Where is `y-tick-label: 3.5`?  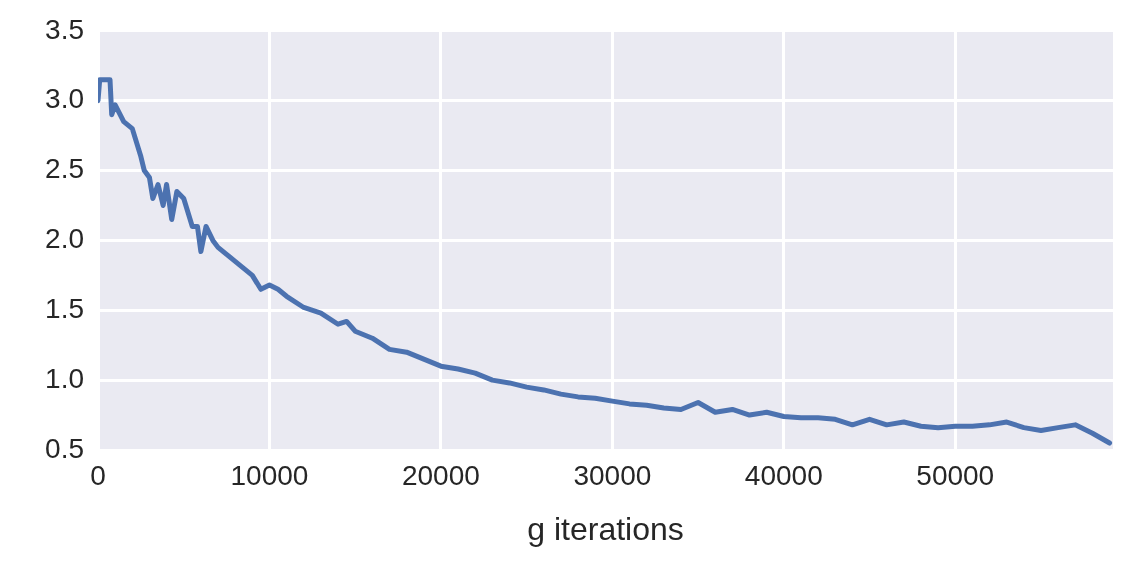
y-tick-label: 3.5 is located at coordinates (64, 29).